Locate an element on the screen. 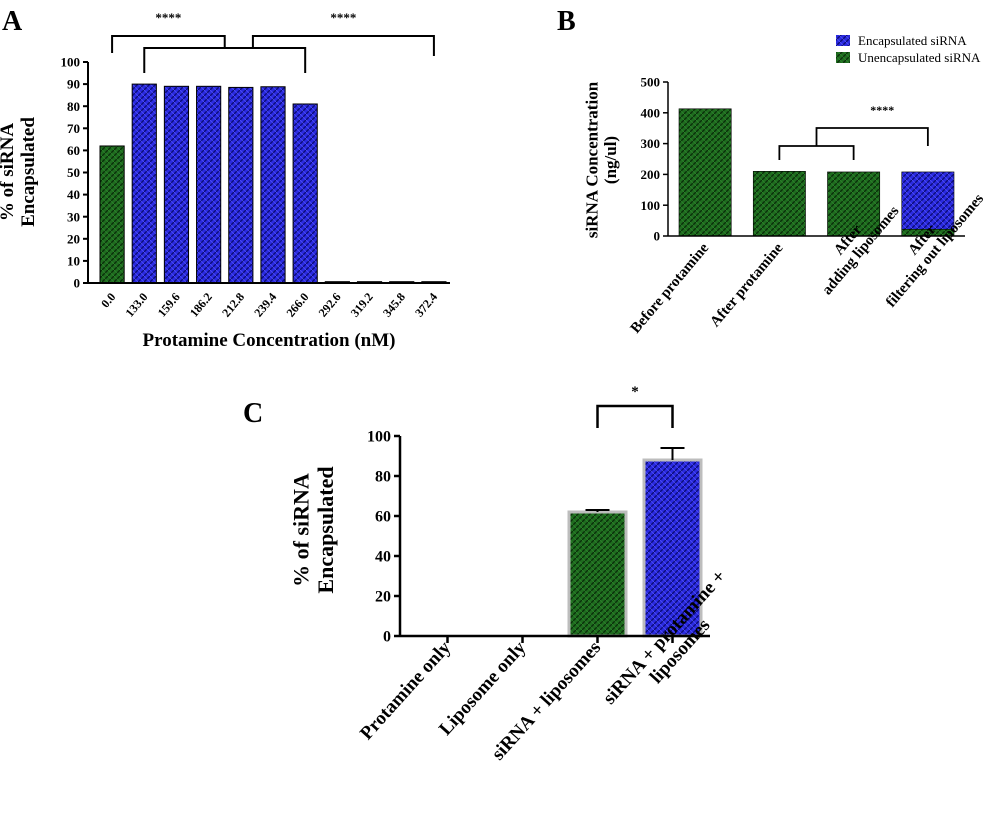 This screenshot has width=1000, height=832. panel-a-y-tick-label: 60 is located at coordinates (73, 150).